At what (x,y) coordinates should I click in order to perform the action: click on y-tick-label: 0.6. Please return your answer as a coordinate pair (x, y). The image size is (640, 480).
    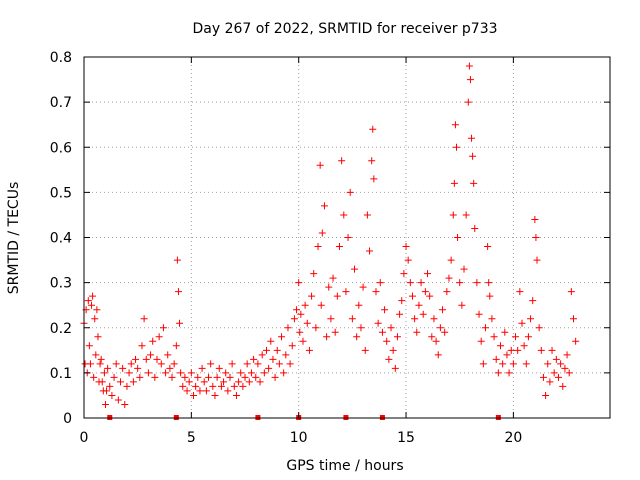
    Looking at the image, I should click on (61, 148).